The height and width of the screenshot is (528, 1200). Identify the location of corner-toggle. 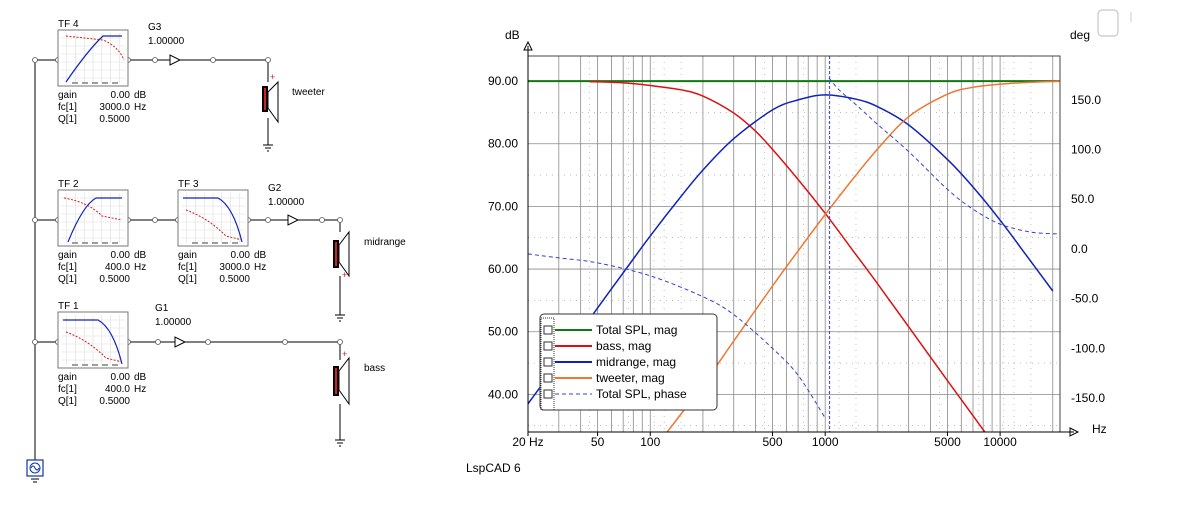
(1114, 23).